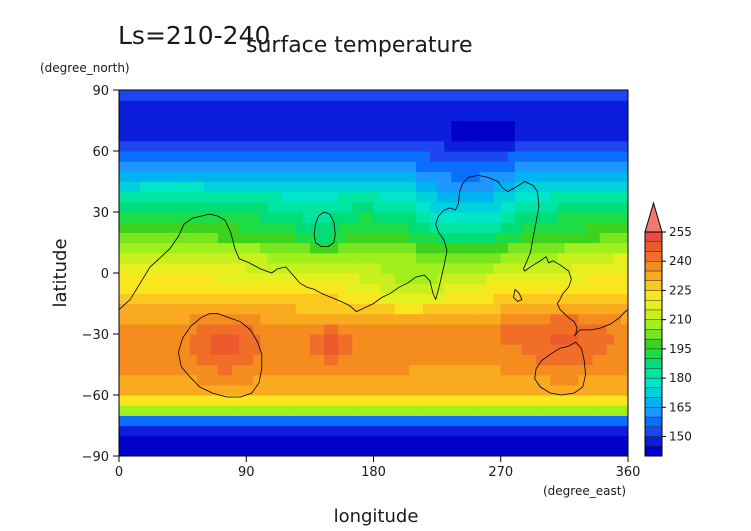 This screenshot has height=531, width=751. What do you see at coordinates (119, 472) in the screenshot?
I see `x-tick-label: 0` at bounding box center [119, 472].